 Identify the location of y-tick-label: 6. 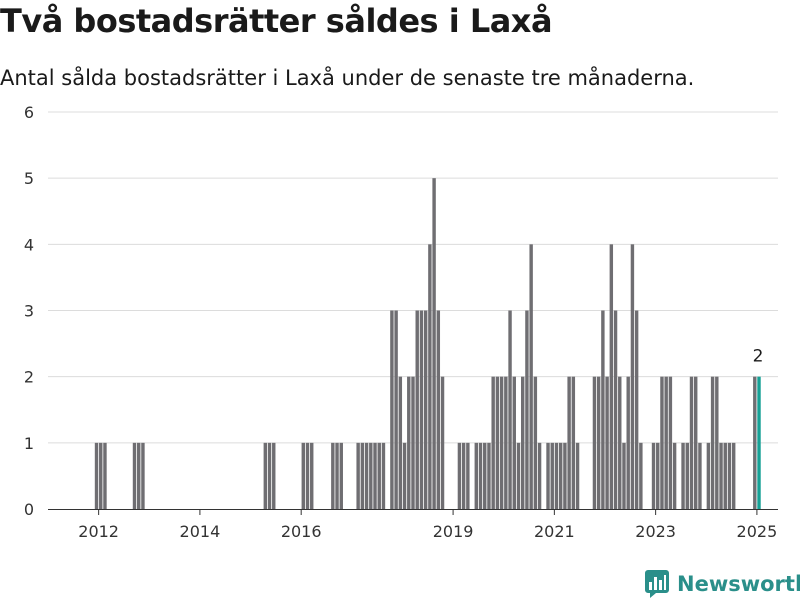
(29, 112).